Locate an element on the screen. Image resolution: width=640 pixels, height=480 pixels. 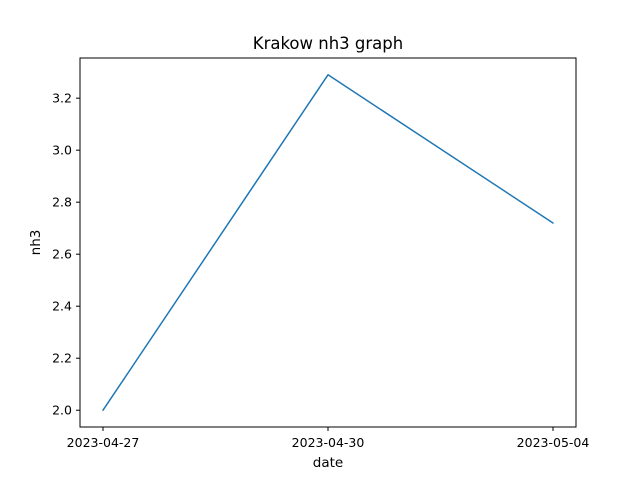
y-tick-label: 2.0 is located at coordinates (62, 410).